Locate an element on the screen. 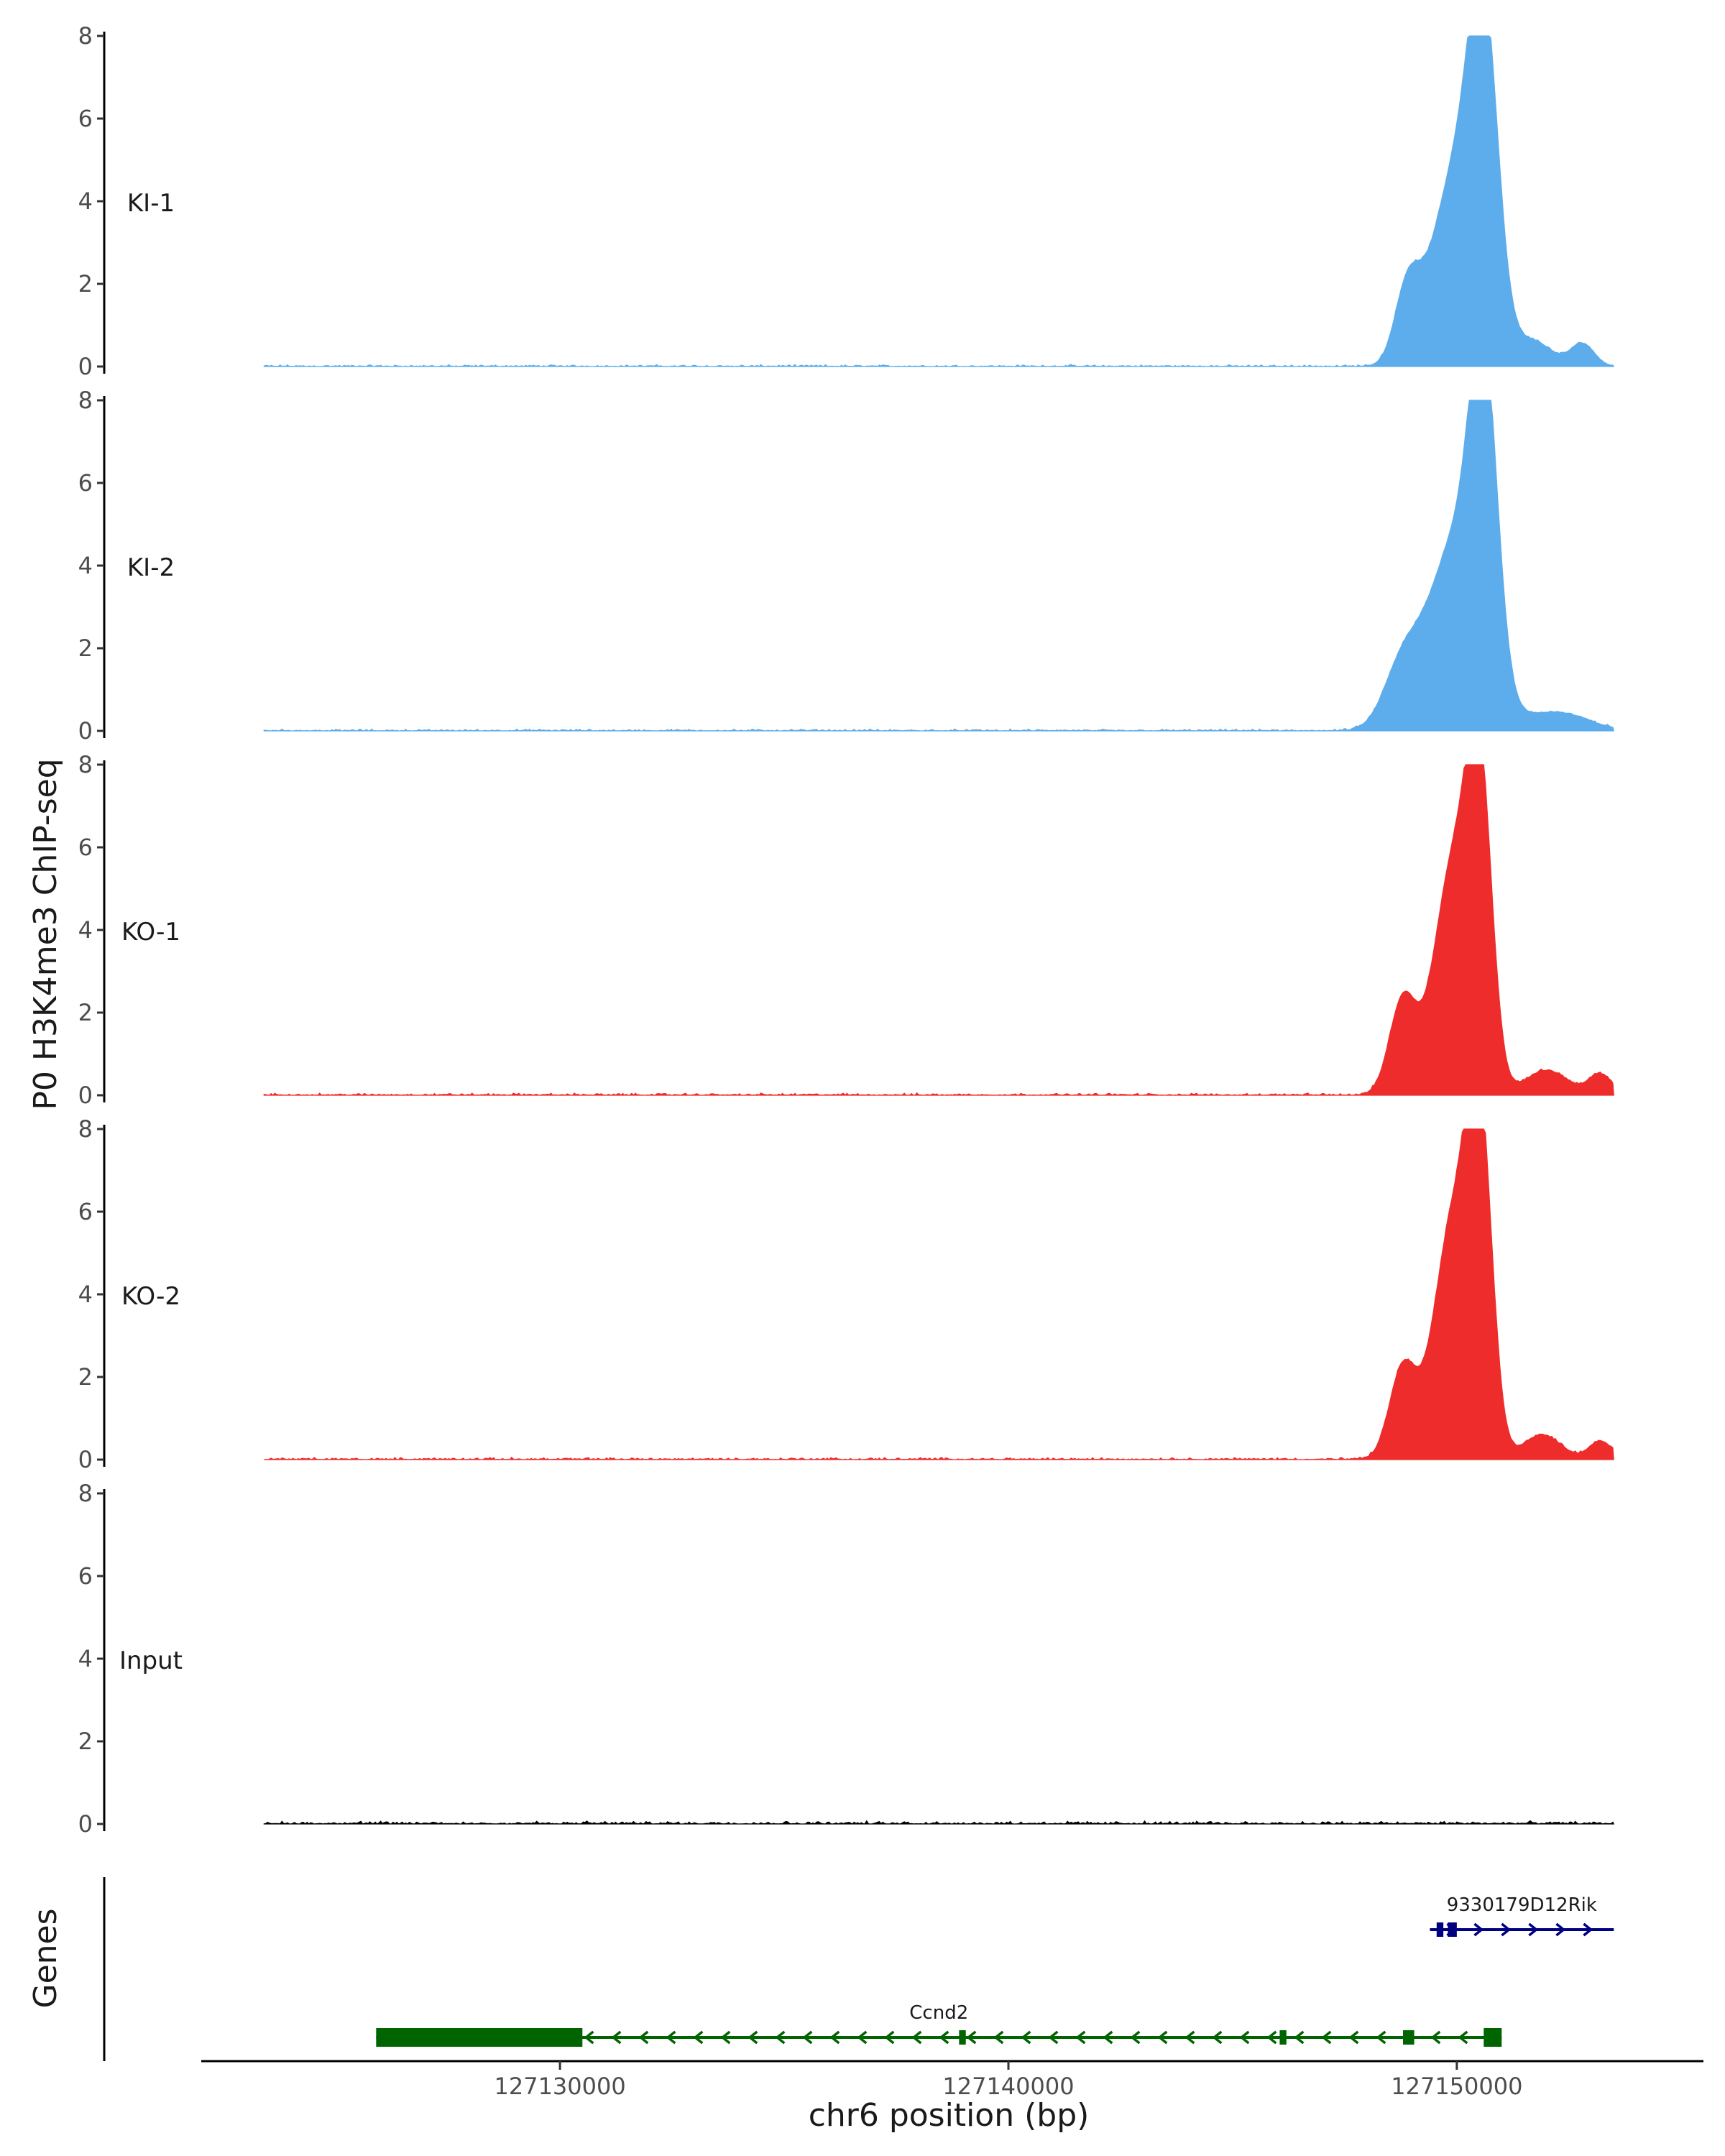  x-axis: 127130000 127140000 127150000 is located at coordinates (952, 2080).